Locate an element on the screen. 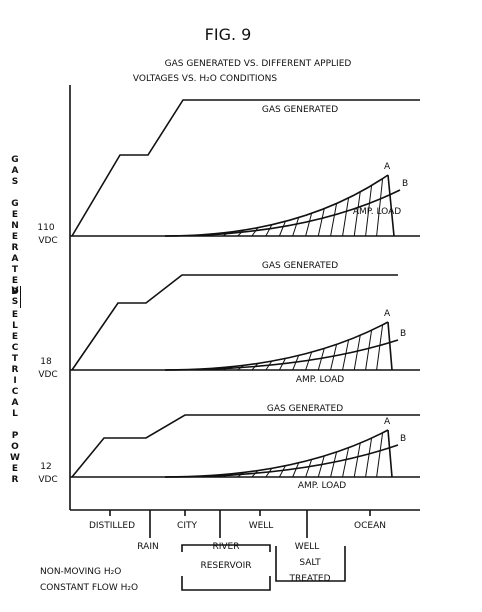 This screenshot has height=612, width=482. x-label: OCEAN is located at coordinates (370, 526).